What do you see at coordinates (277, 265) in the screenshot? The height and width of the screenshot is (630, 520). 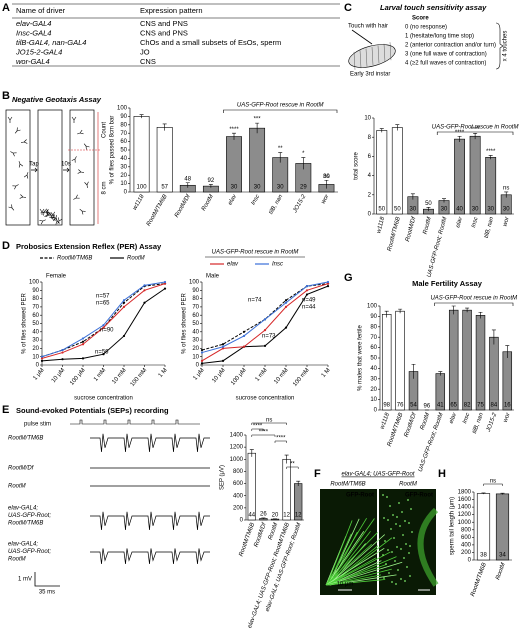 I see `legend-label: Insc` at bounding box center [277, 265].